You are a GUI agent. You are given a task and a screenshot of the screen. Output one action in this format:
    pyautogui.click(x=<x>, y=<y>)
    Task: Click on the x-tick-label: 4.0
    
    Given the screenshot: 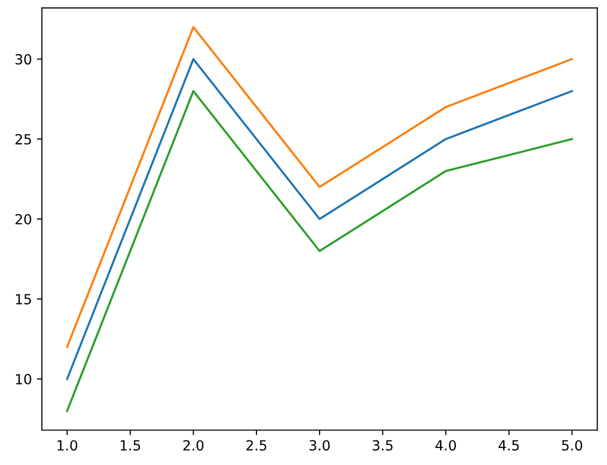 What is the action you would take?
    pyautogui.click(x=445, y=445)
    